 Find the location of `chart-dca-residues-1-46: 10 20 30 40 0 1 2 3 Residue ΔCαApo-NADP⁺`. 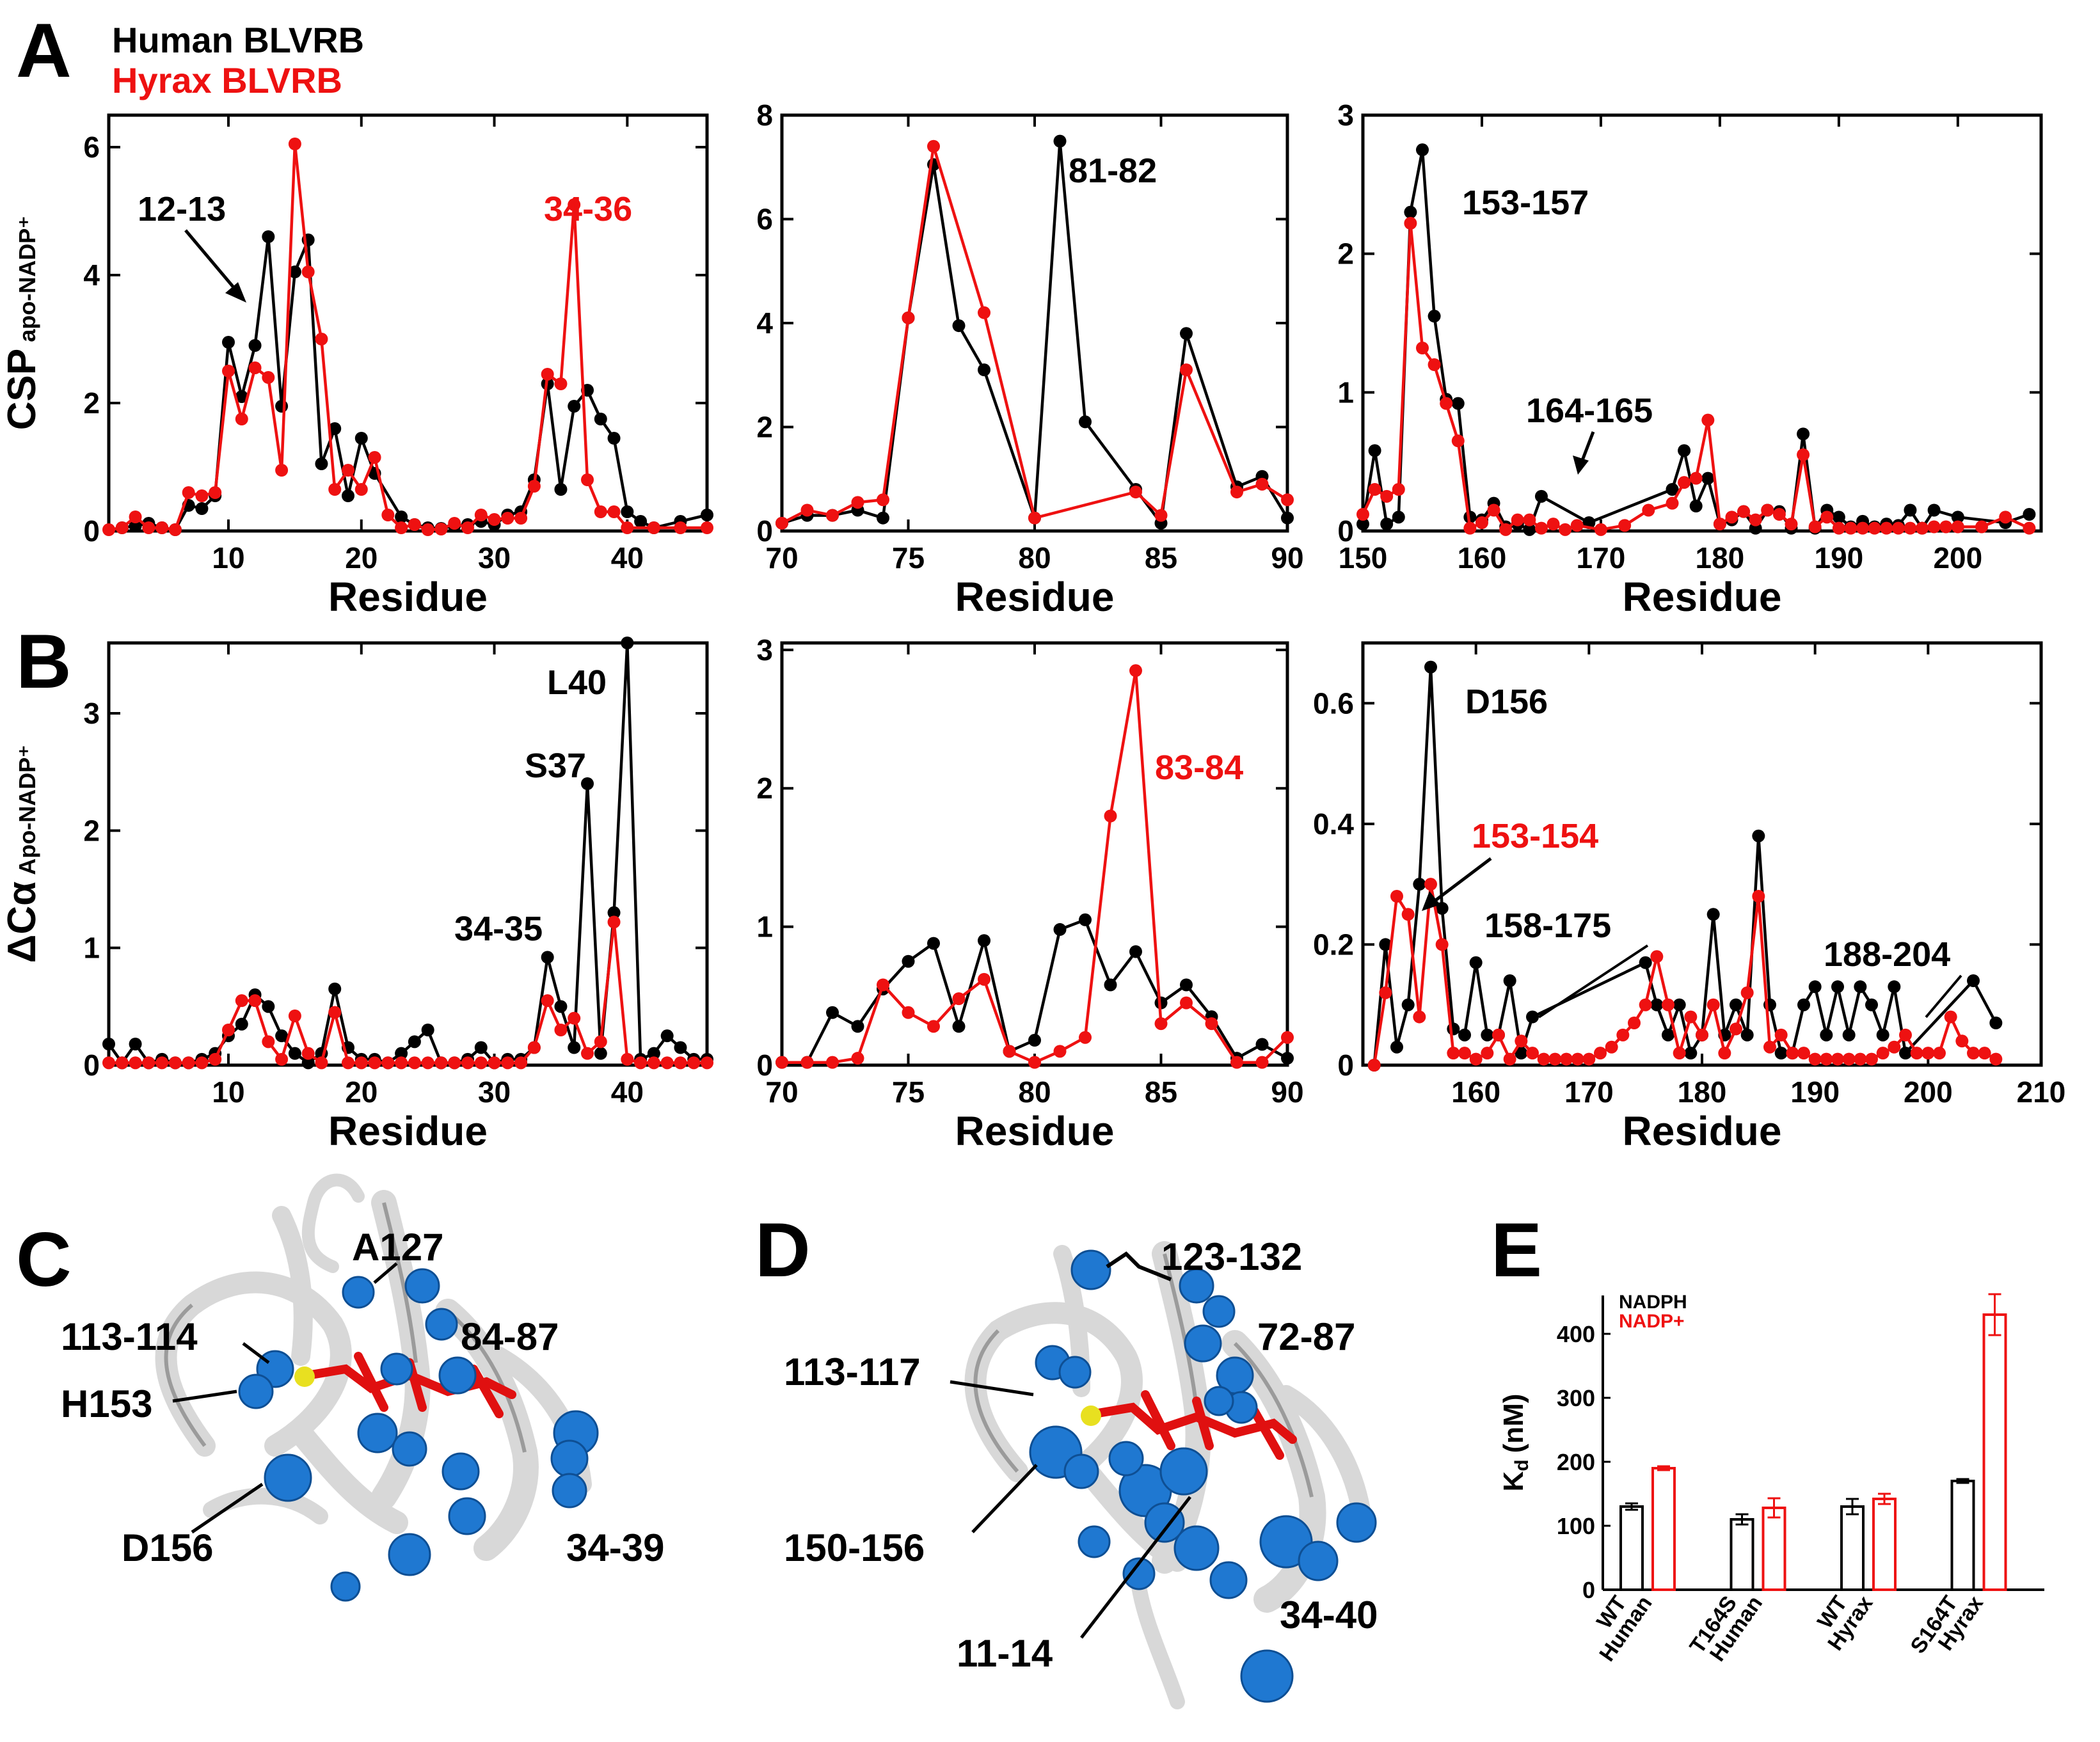

chart-dca-residues-1-46: 10 20 30 40 0 1 2 3 Residue ΔCαApo-NADP⁺ is located at coordinates (357, 895).